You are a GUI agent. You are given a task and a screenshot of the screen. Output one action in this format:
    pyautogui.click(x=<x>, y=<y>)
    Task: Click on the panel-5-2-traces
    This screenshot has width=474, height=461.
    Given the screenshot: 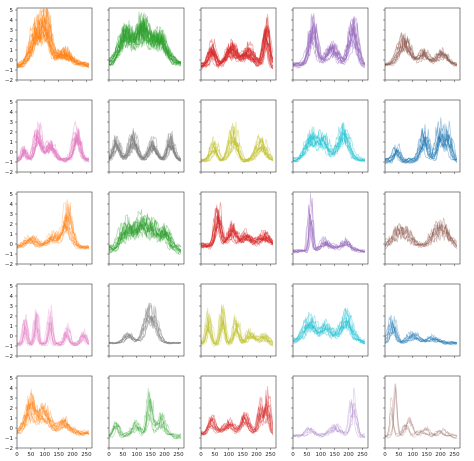 What is the action you would take?
    pyautogui.click(x=145, y=413)
    